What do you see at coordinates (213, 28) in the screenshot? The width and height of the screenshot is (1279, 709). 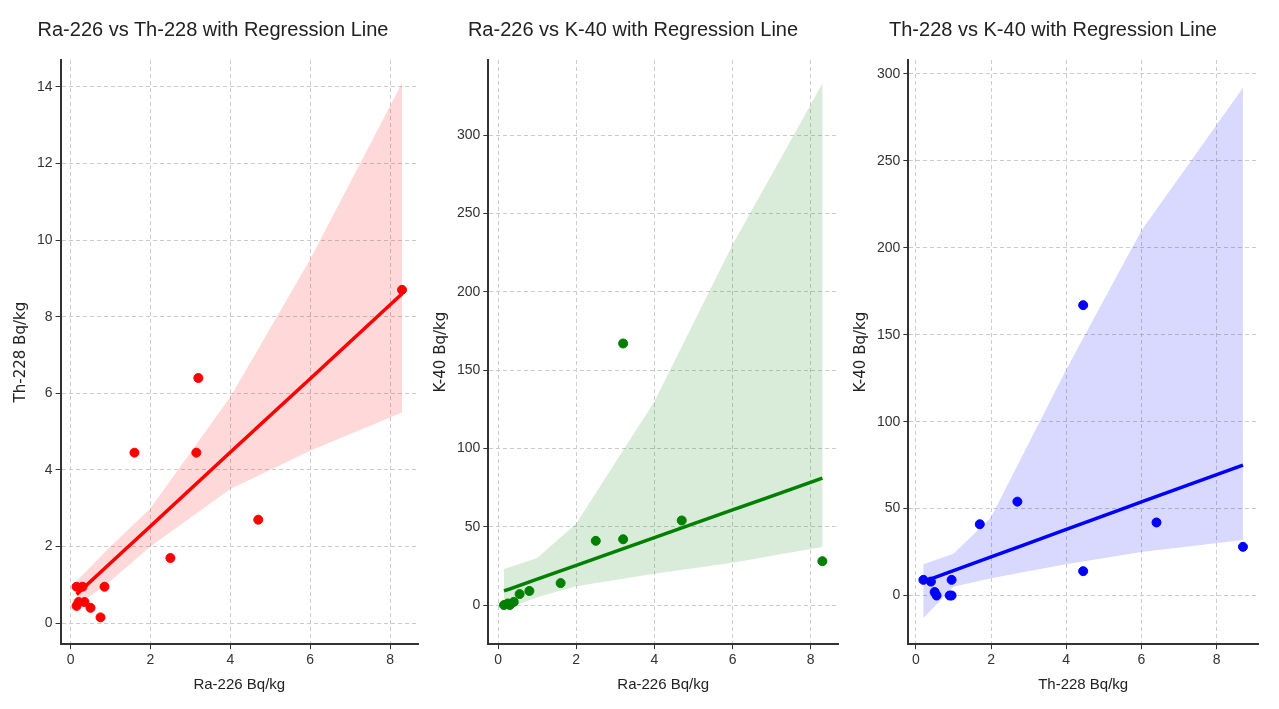 I see `chart-title: Ra-226 vs Th-228 with Regression Line` at bounding box center [213, 28].